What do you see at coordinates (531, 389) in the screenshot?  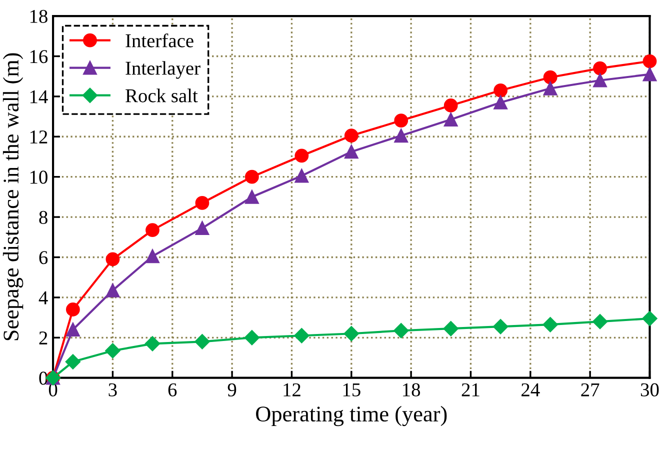 I see `x-tick-label: 24` at bounding box center [531, 389].